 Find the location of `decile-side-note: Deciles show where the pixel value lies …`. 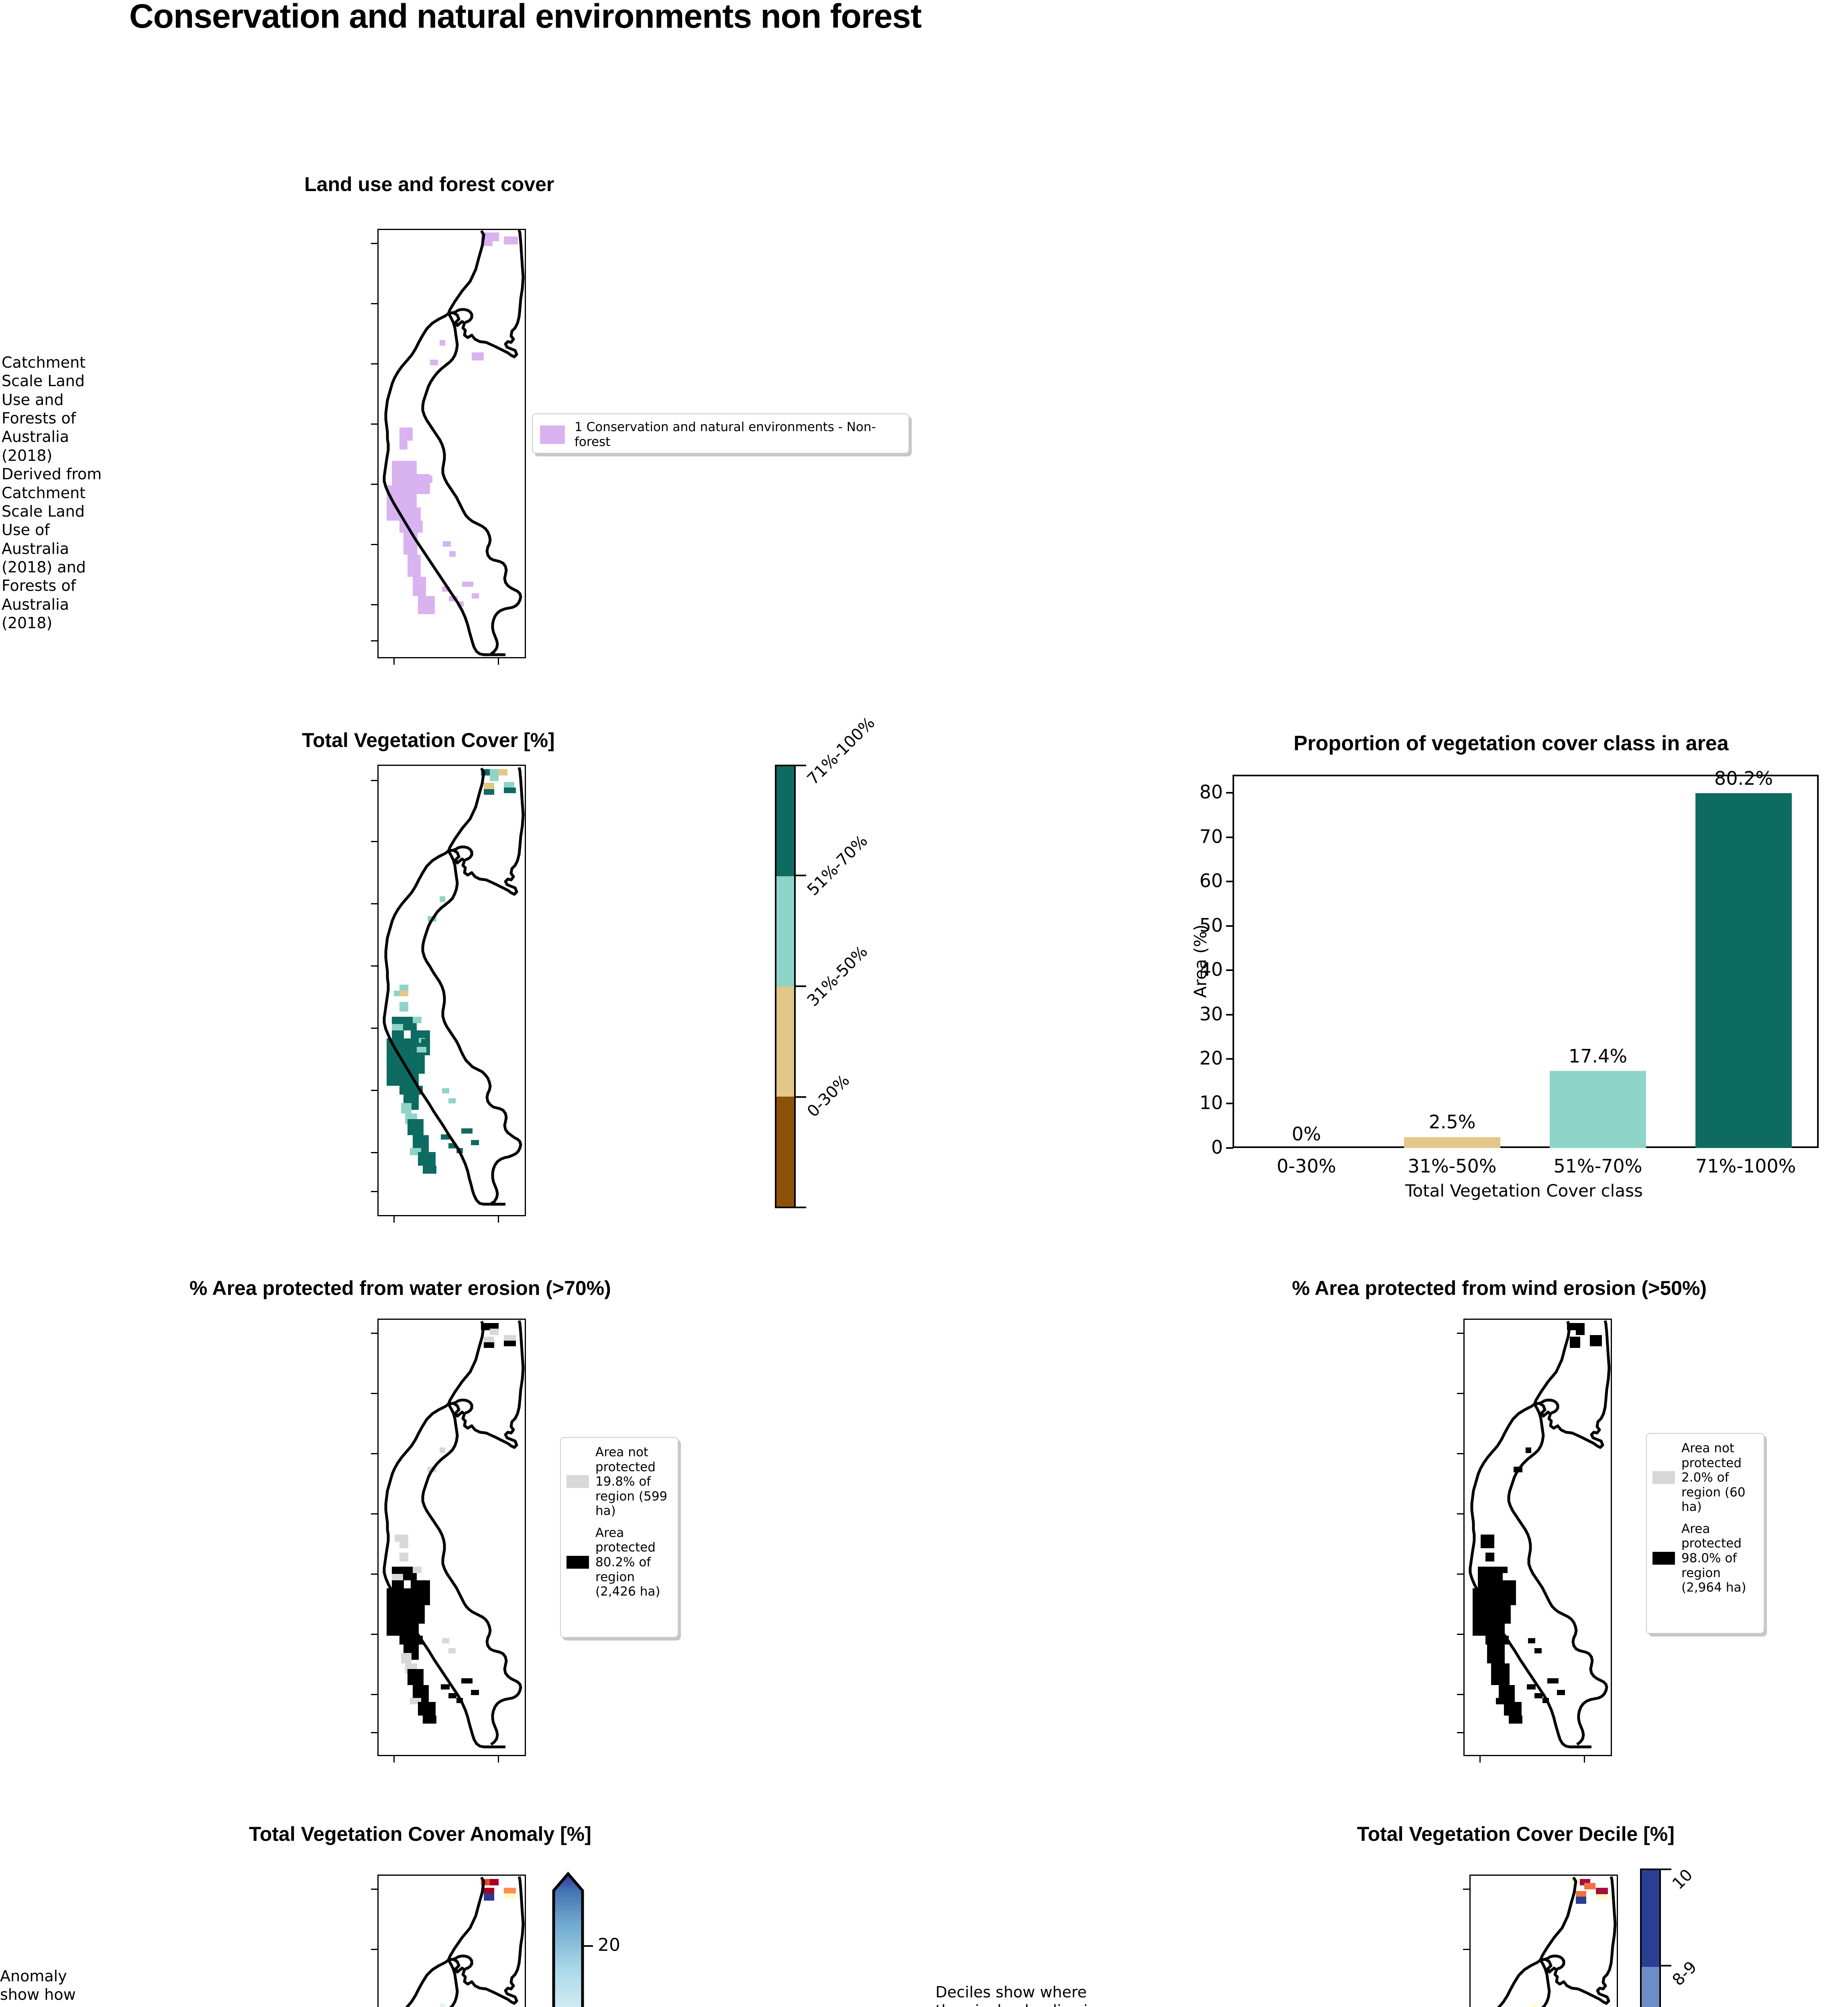

decile-side-note: Deciles show where the pixel value lies … is located at coordinates (1016, 1995).